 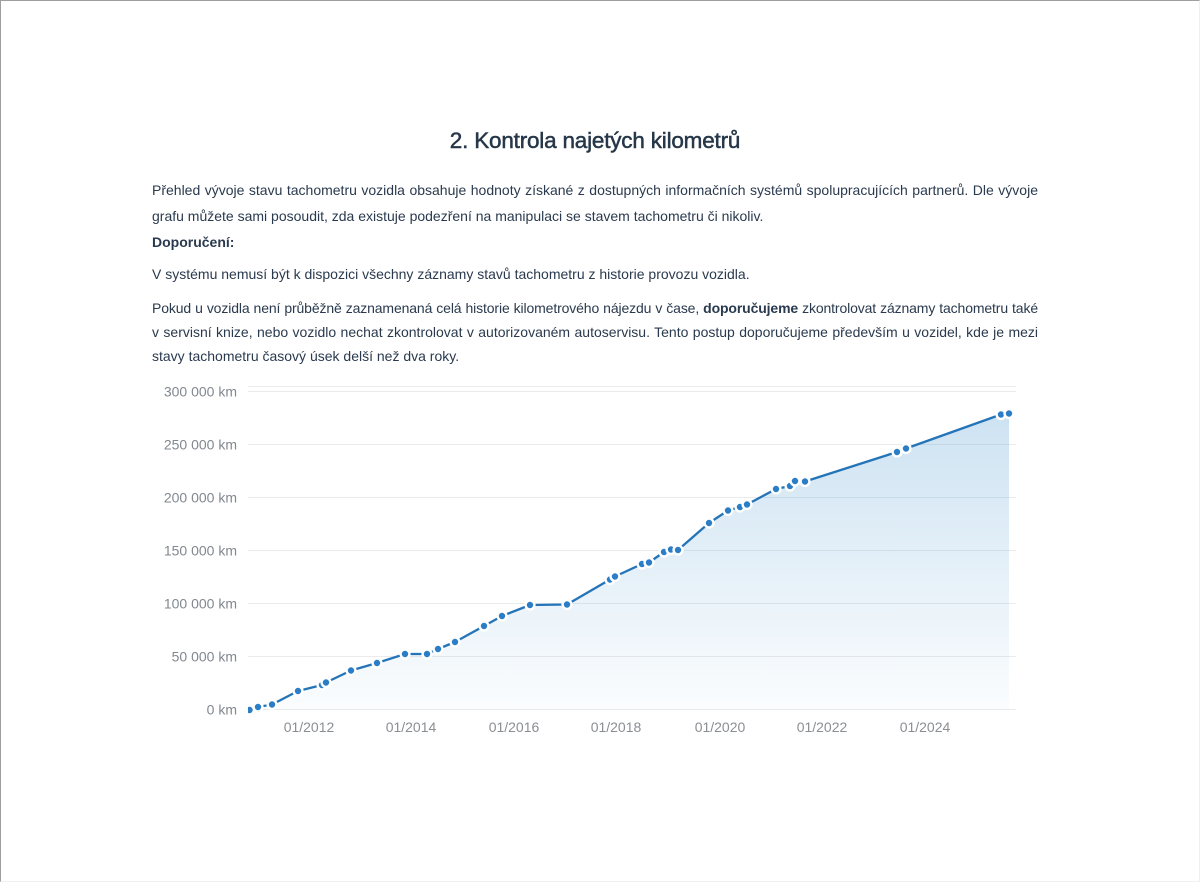 I want to click on svg-text: 100 000 km, so click(x=200, y=604).